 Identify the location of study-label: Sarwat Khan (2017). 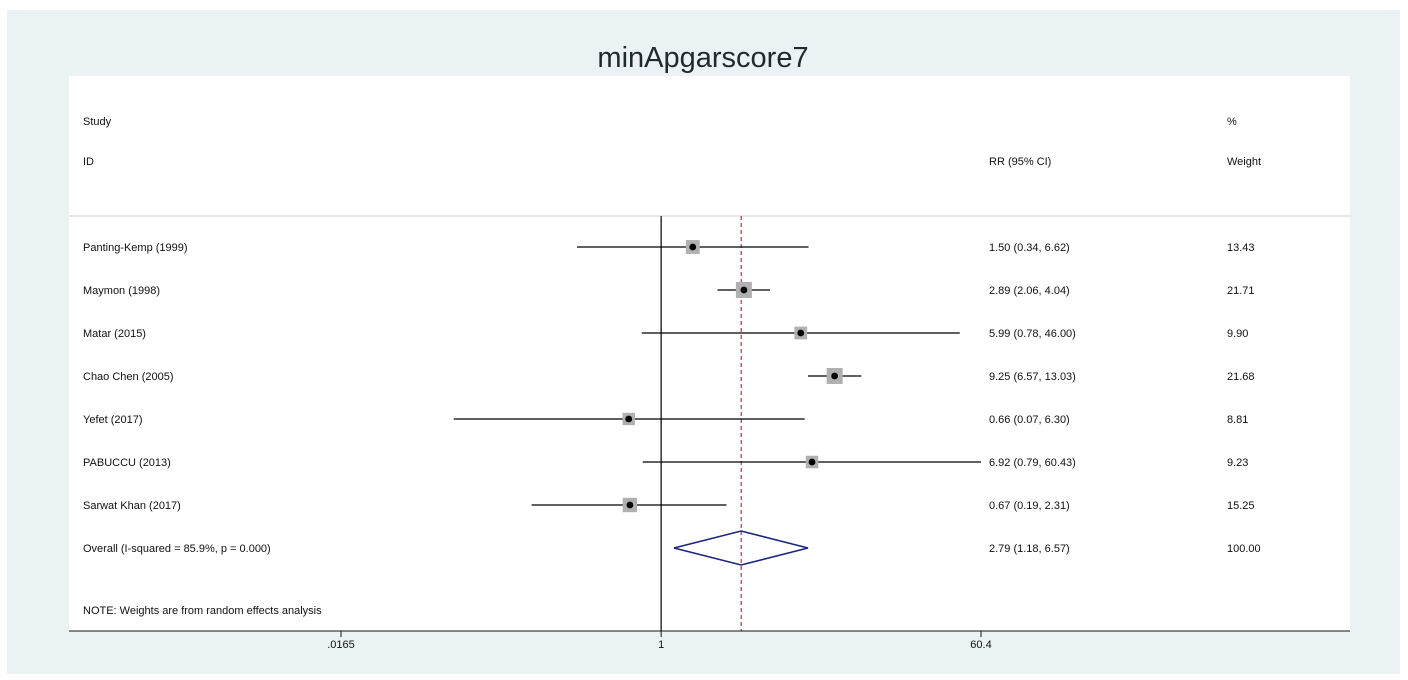
(132, 506).